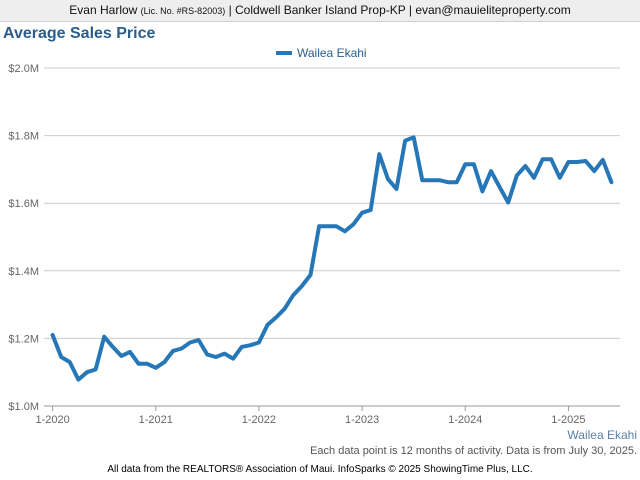  I want to click on x-tick-label: 1-2021, so click(156, 419).